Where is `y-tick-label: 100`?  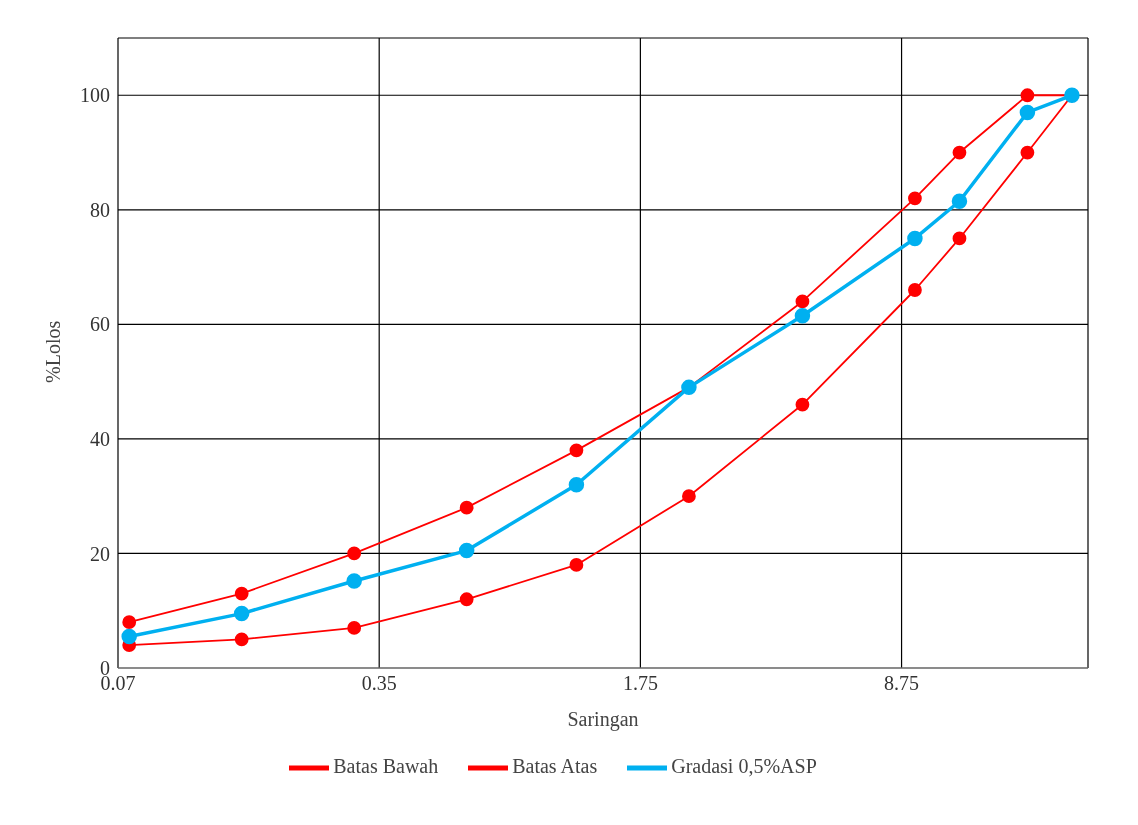
y-tick-label: 100 is located at coordinates (95, 95).